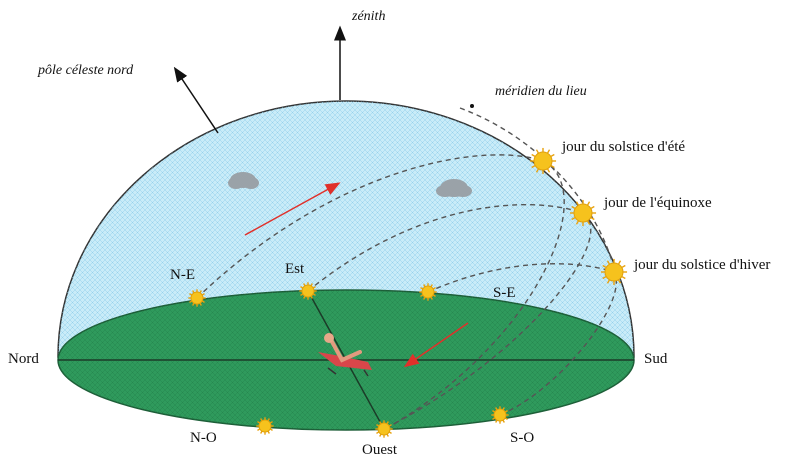 This screenshot has width=806, height=459. I want to click on direction-north-label: Nord, so click(23, 359).